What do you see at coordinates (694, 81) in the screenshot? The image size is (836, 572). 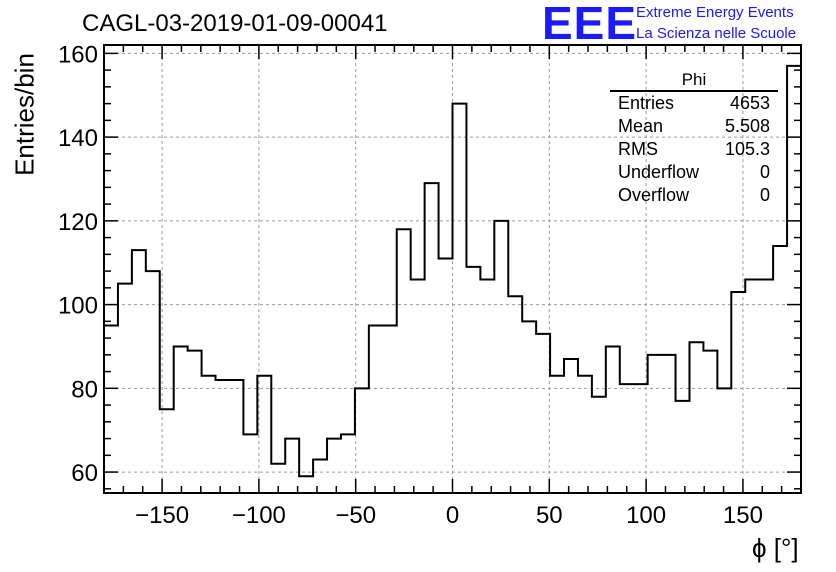 I see `stats-title: Phi` at bounding box center [694, 81].